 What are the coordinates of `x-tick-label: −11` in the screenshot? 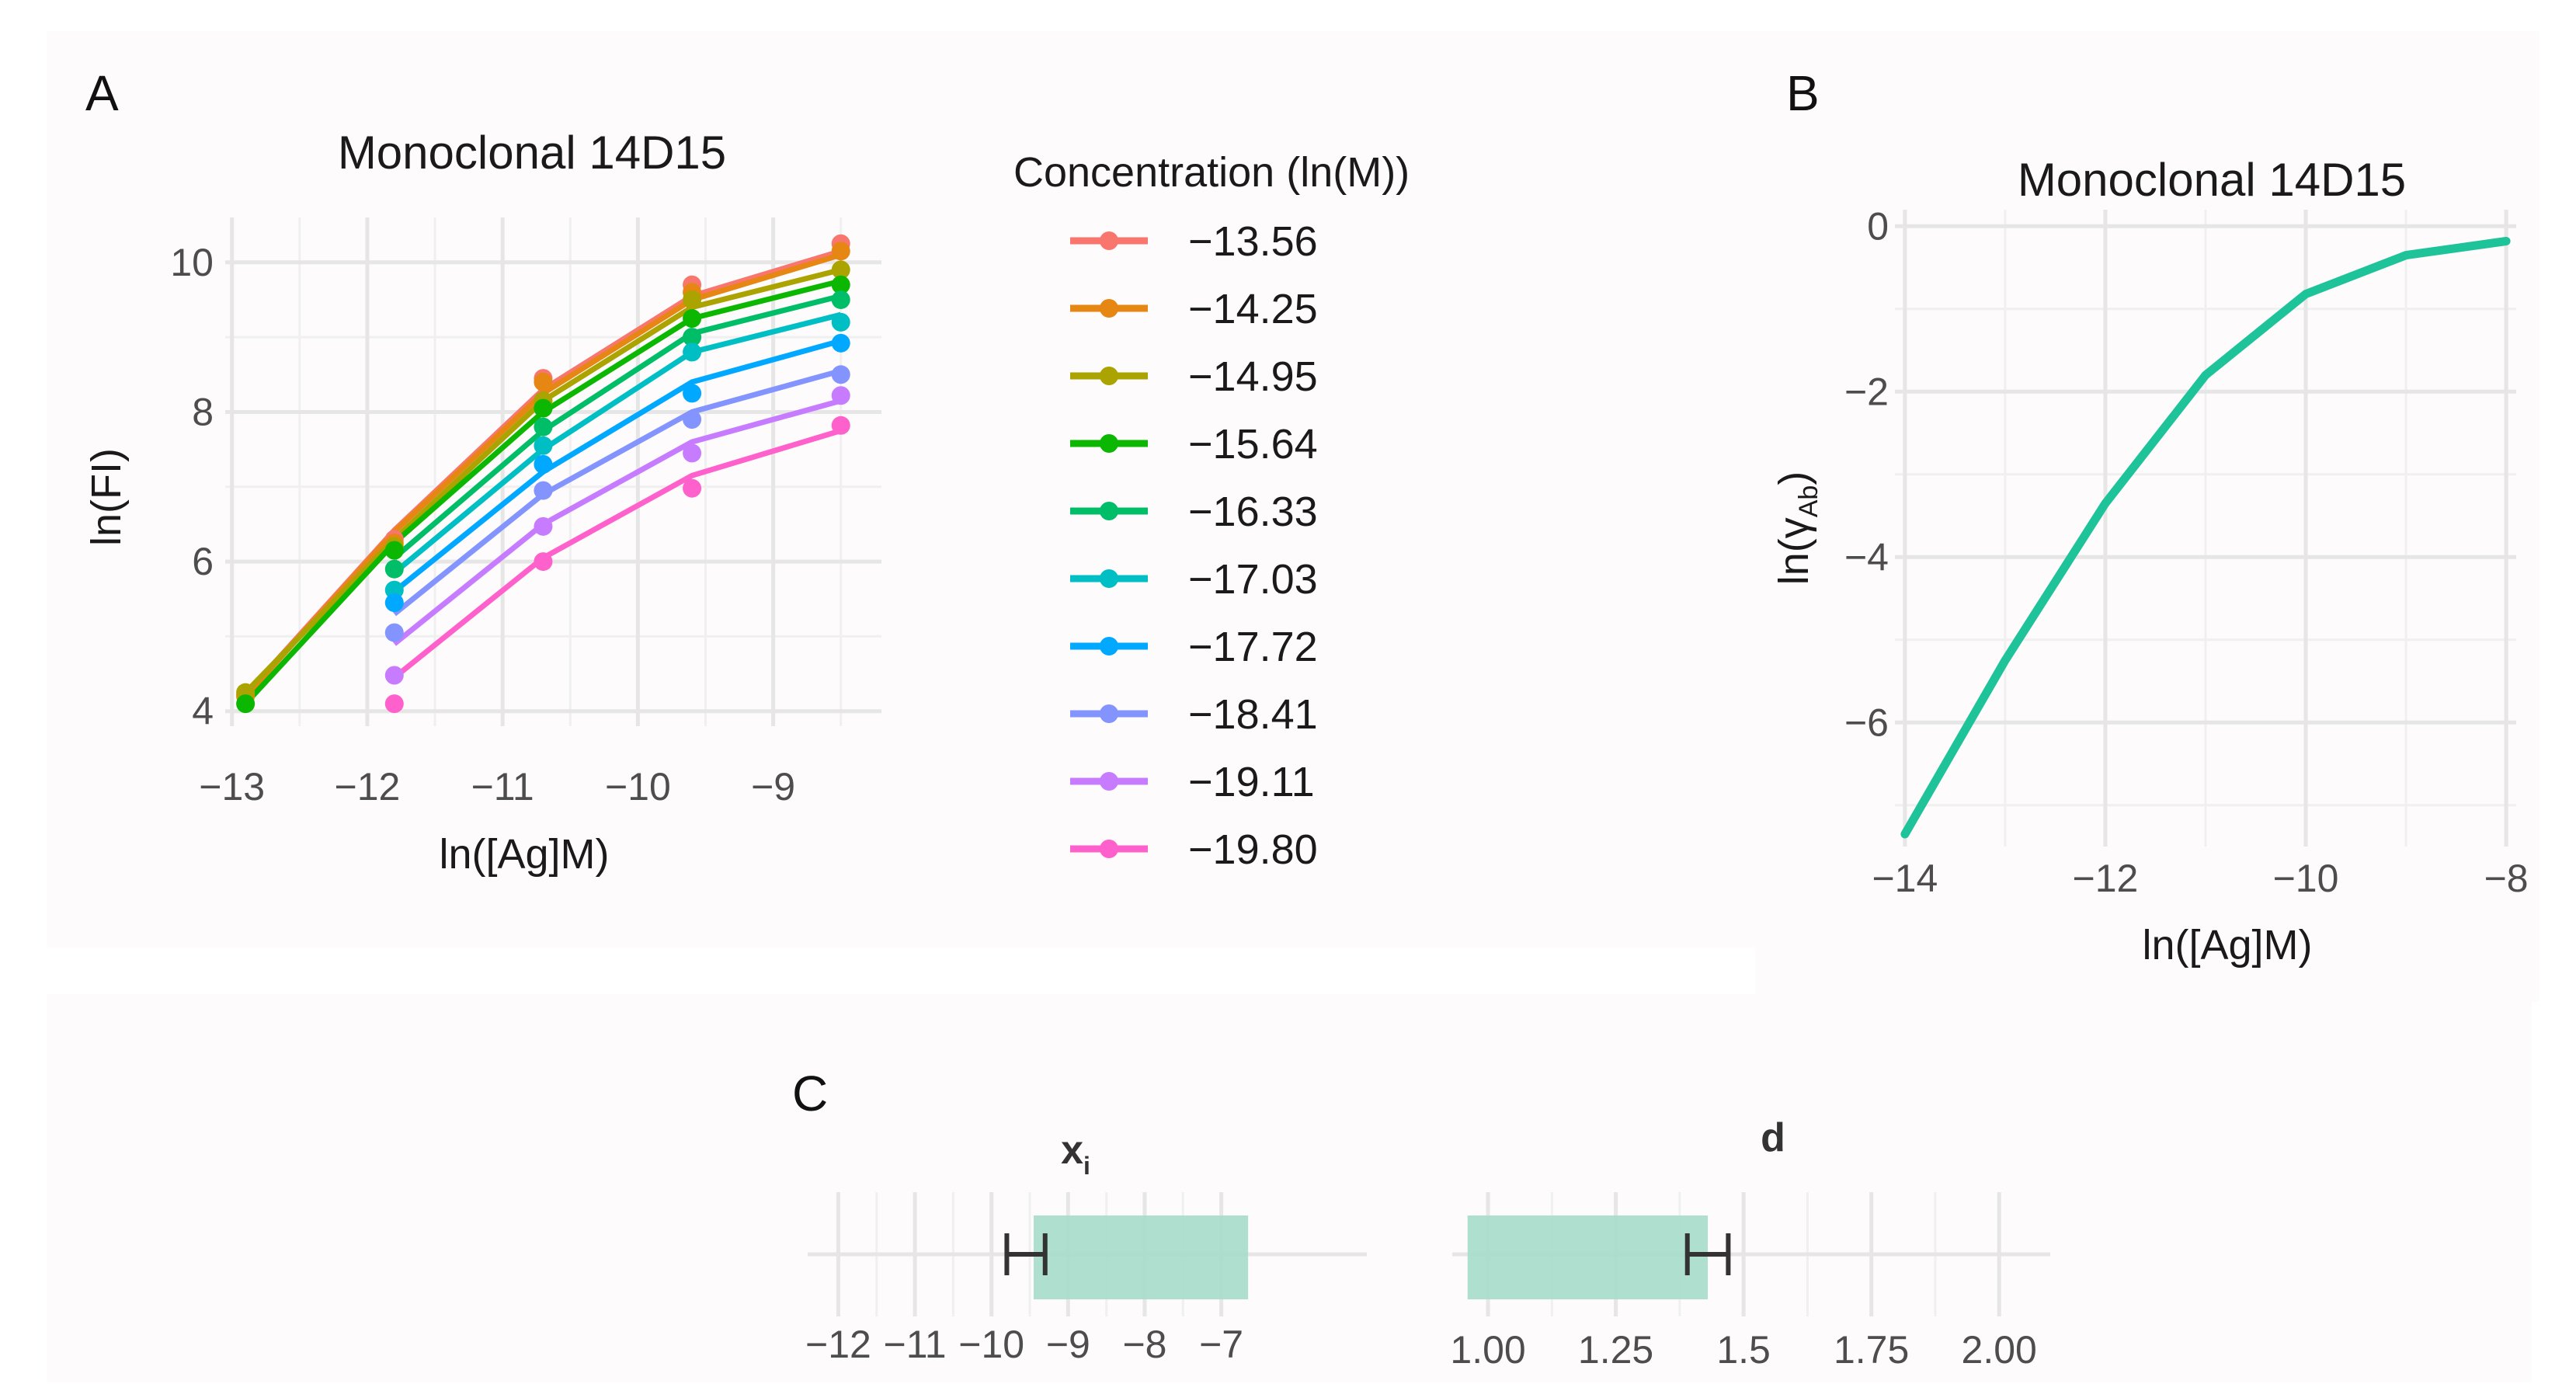 It's located at (915, 1344).